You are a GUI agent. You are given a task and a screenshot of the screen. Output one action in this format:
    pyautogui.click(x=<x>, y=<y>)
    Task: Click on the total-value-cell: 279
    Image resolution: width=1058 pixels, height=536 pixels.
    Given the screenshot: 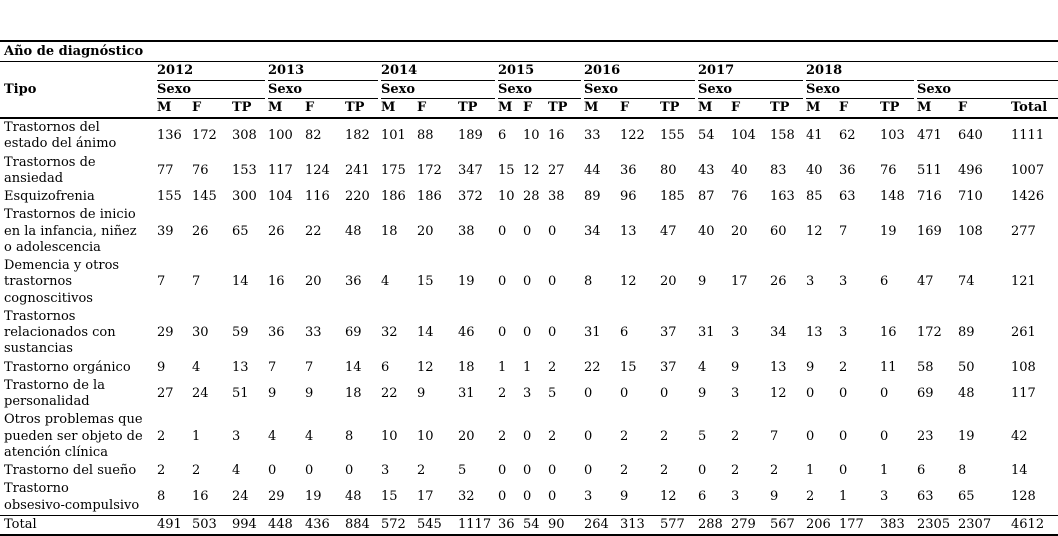 What is the action you would take?
    pyautogui.click(x=750, y=525)
    